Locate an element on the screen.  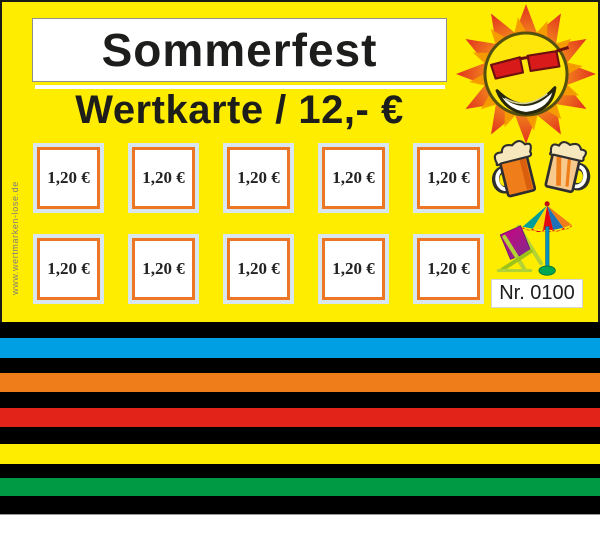
serial-number: Nr. 0100 is located at coordinates (537, 293).